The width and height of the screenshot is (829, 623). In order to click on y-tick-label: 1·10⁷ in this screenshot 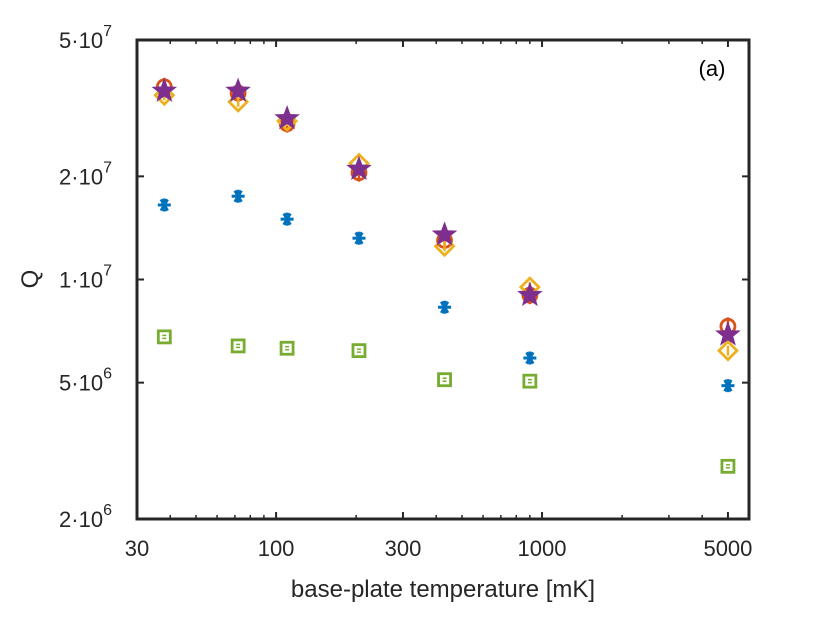, I will do `click(85, 278)`.